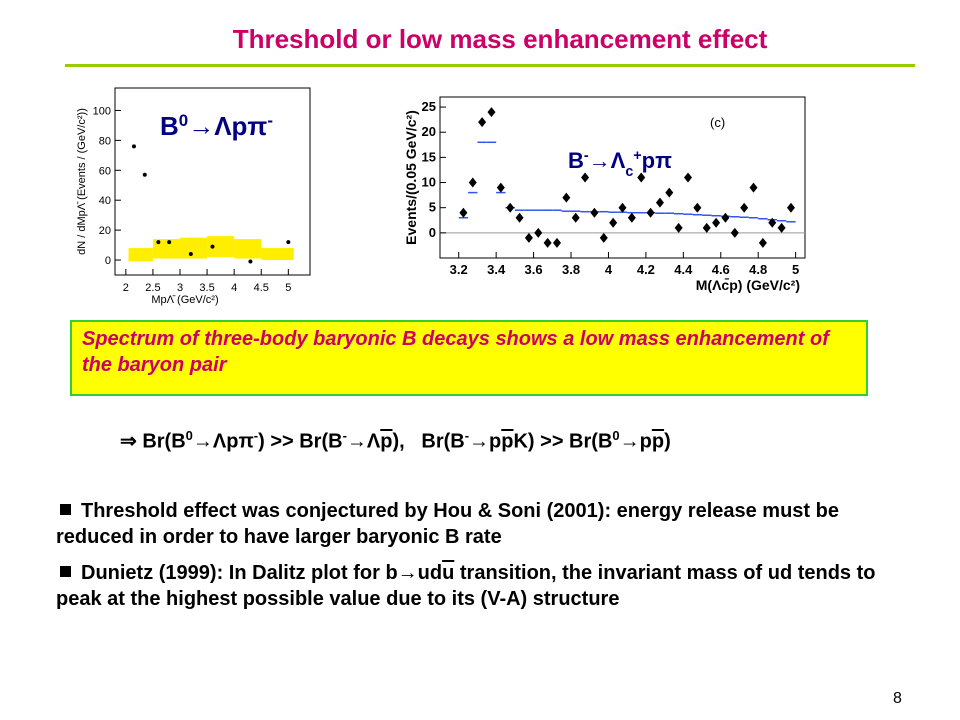 This screenshot has width=960, height=720. What do you see at coordinates (429, 106) in the screenshot?
I see `y-tick-label: 25` at bounding box center [429, 106].